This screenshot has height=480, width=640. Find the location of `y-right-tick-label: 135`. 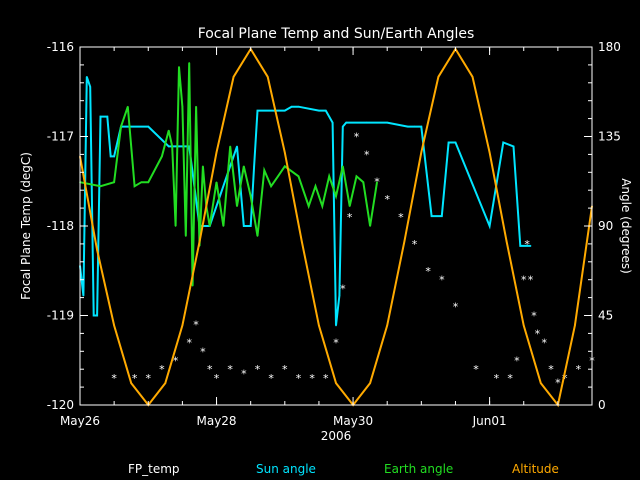

y-right-tick-label: 135 is located at coordinates (609, 137).